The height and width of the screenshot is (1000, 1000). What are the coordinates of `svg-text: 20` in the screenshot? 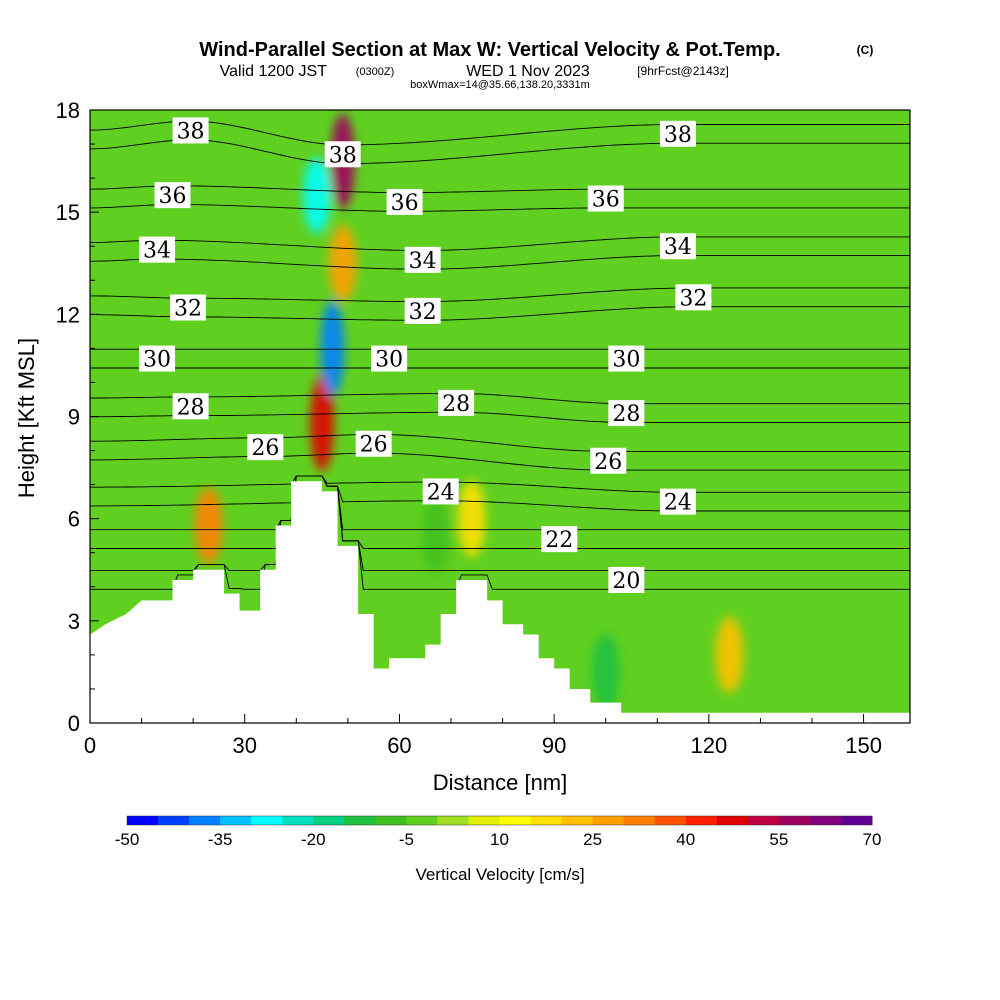 It's located at (626, 581).